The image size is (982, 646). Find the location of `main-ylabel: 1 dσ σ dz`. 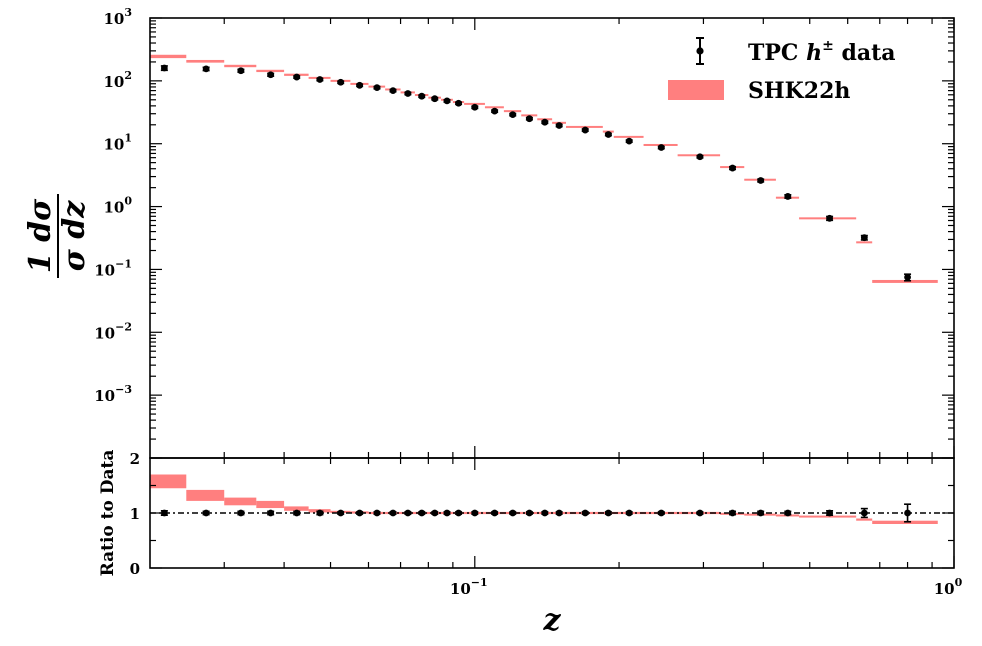

main-ylabel: 1 dσ σ dz is located at coordinates (57, 236).